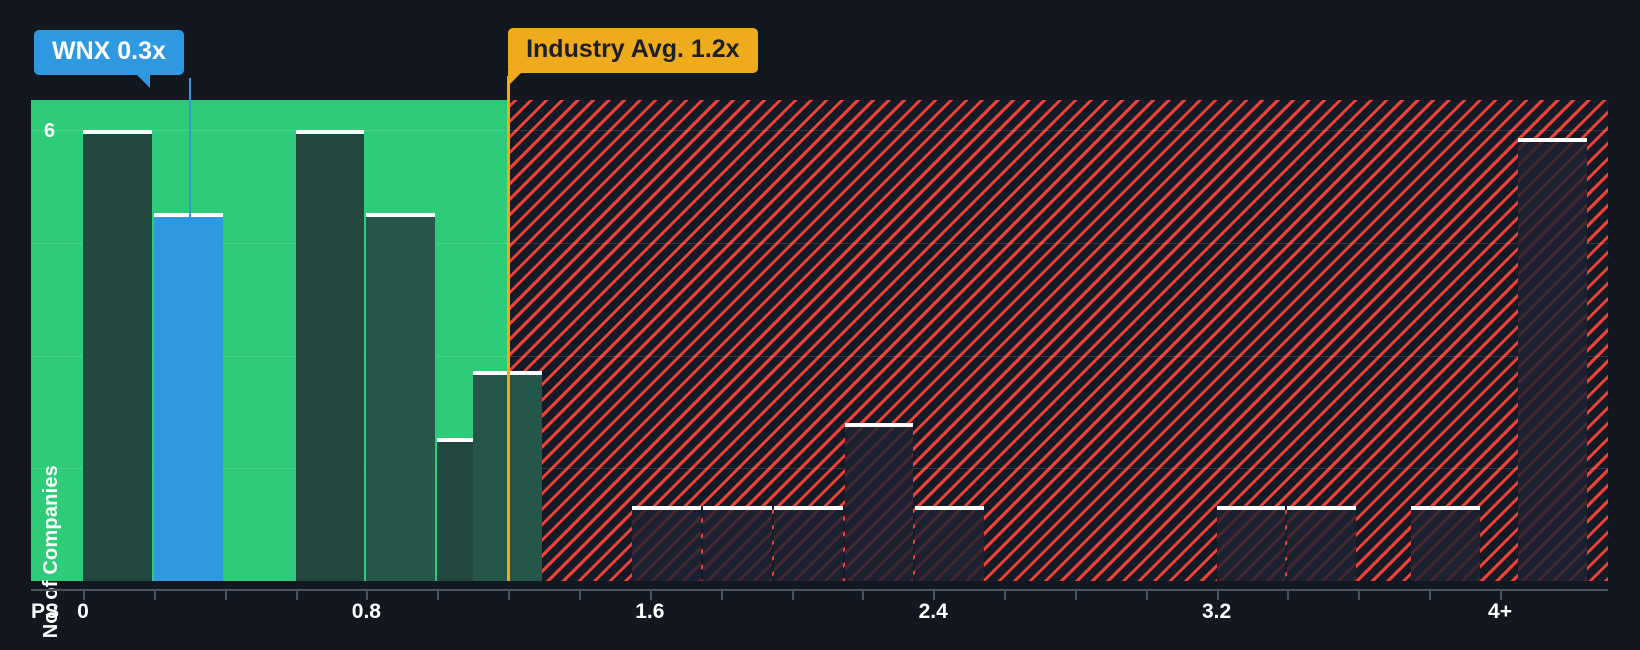  What do you see at coordinates (190, 340) in the screenshot?
I see `company-value-marker-line` at bounding box center [190, 340].